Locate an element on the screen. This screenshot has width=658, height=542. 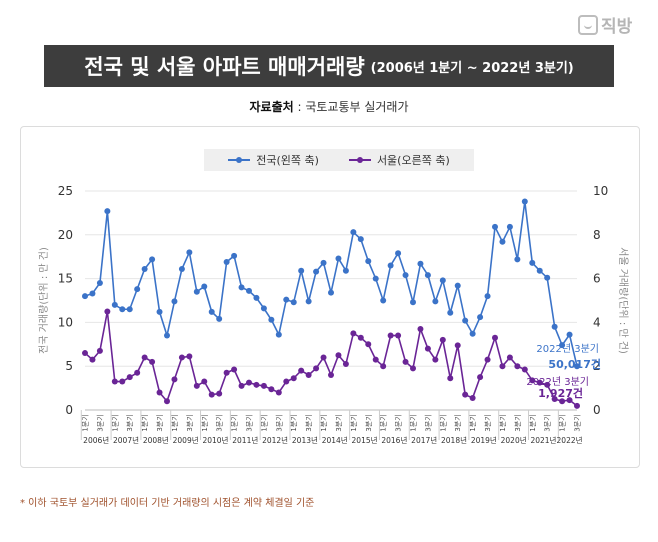
data-source: 자료출처 : 국토교통부 실거래가 is located at coordinates (329, 106).